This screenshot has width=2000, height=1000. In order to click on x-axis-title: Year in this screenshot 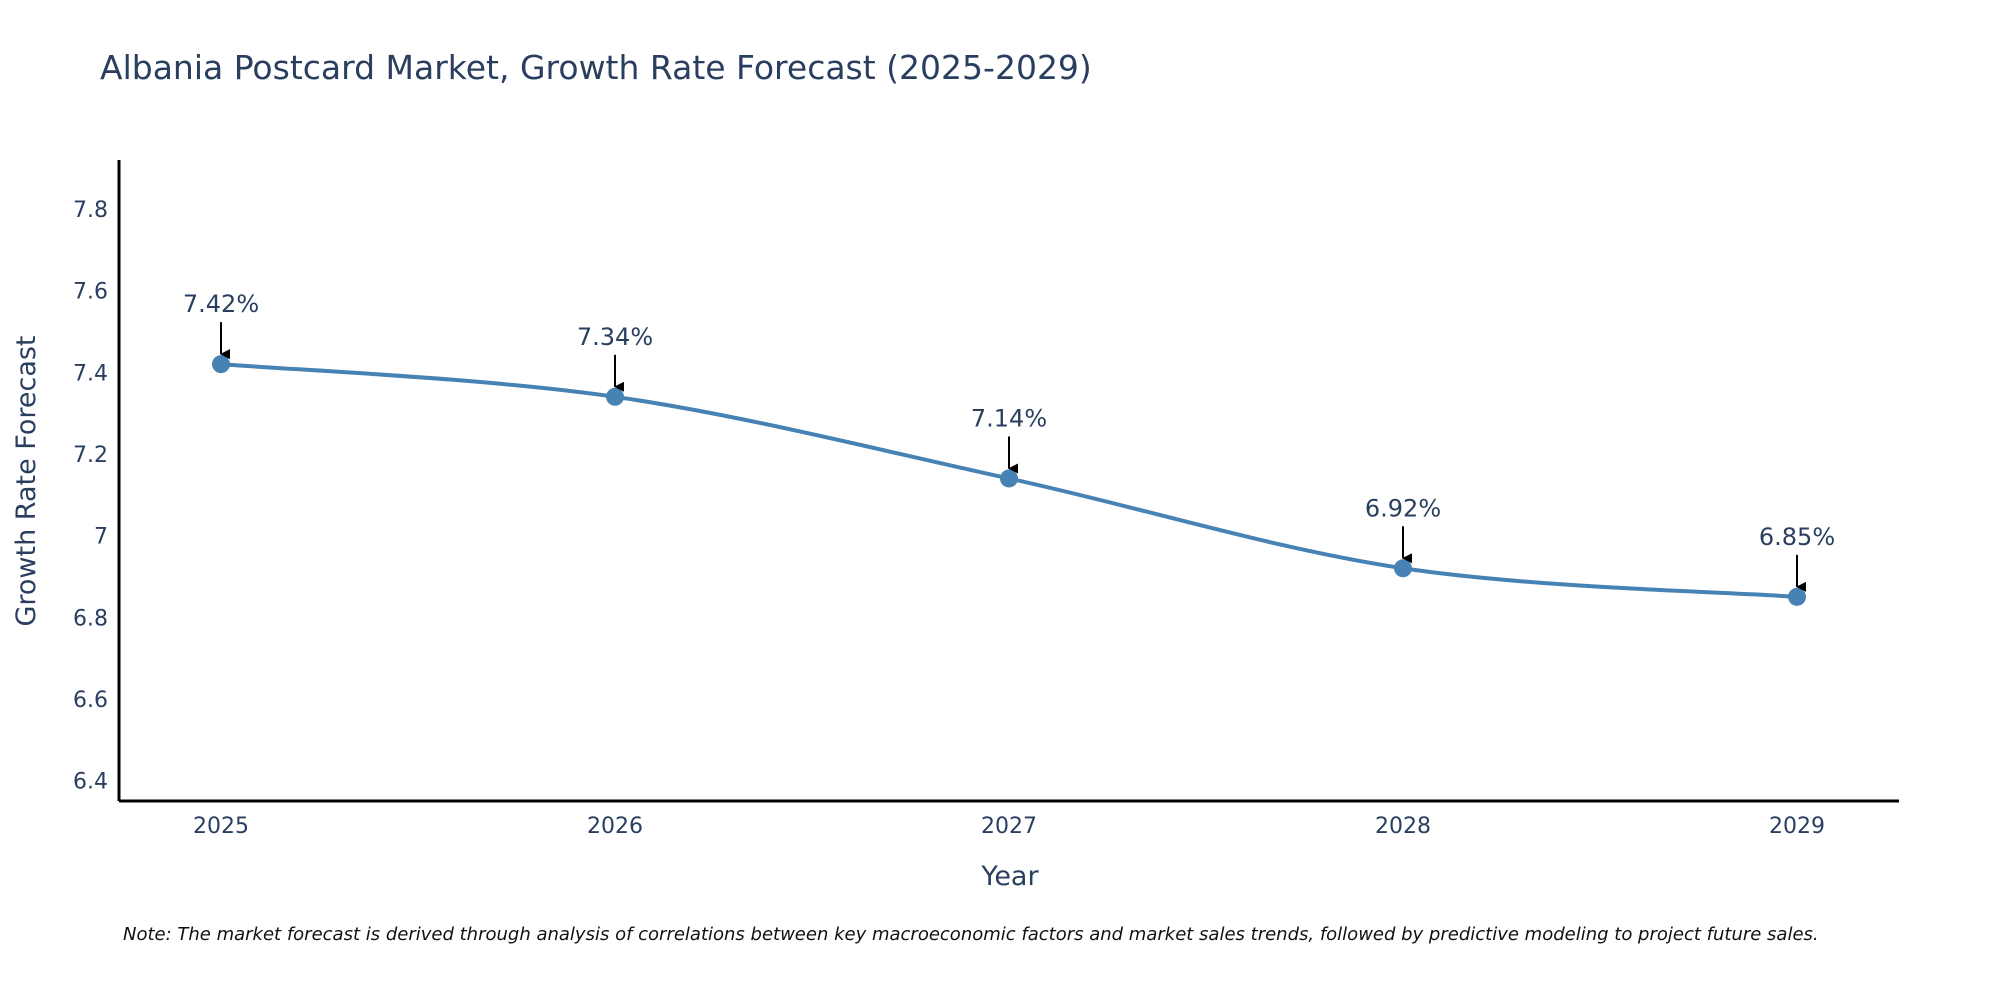, I will do `click(1009, 876)`.